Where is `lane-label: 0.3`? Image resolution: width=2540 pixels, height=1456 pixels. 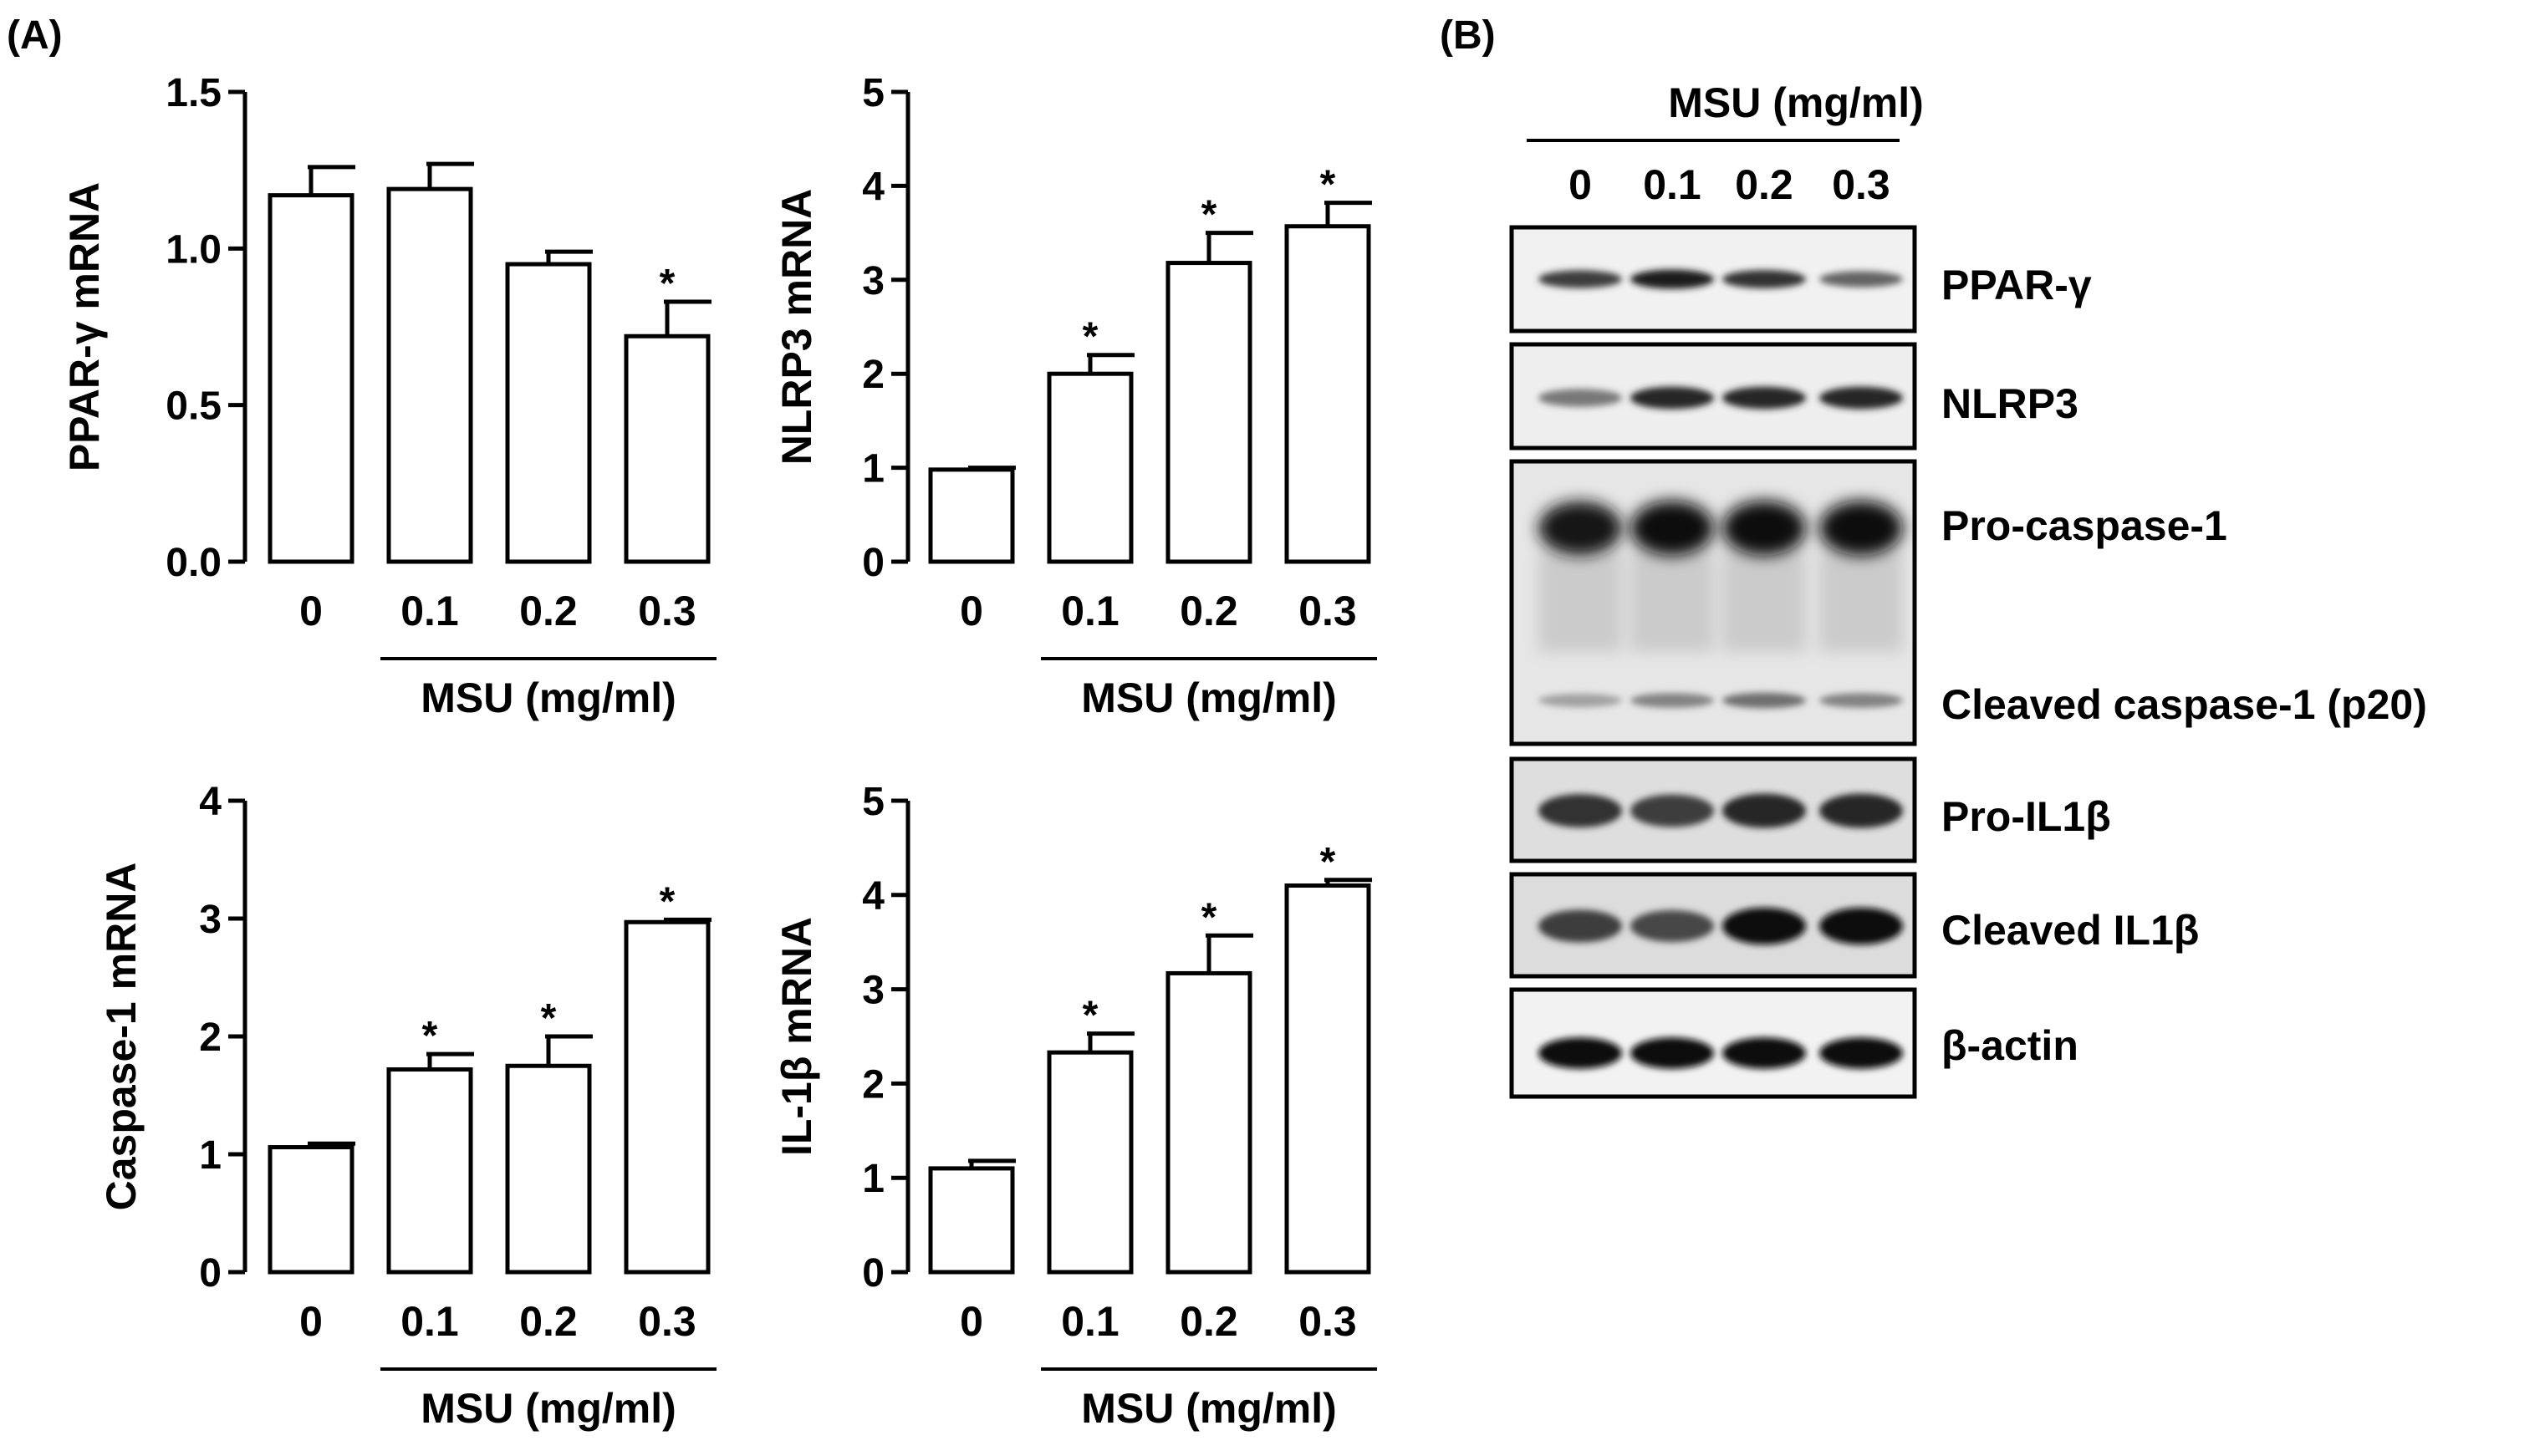 lane-label: 0.3 is located at coordinates (1861, 184).